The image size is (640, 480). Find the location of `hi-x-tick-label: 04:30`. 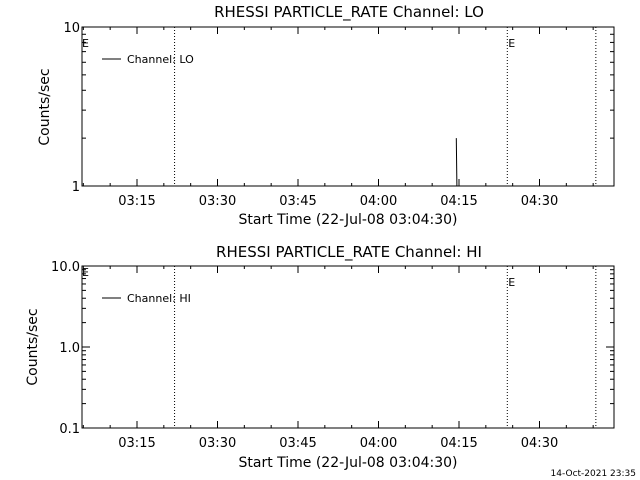

hi-x-tick-label: 04:30 is located at coordinates (539, 443).